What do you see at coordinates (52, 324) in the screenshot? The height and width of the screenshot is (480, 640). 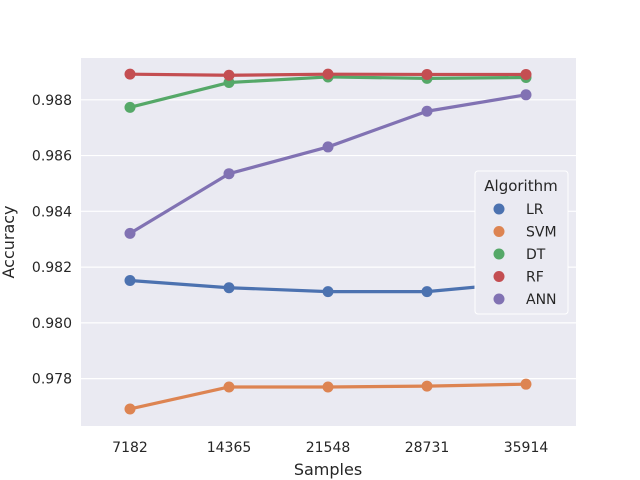 I see `y-tick-label: 0.980` at bounding box center [52, 324].